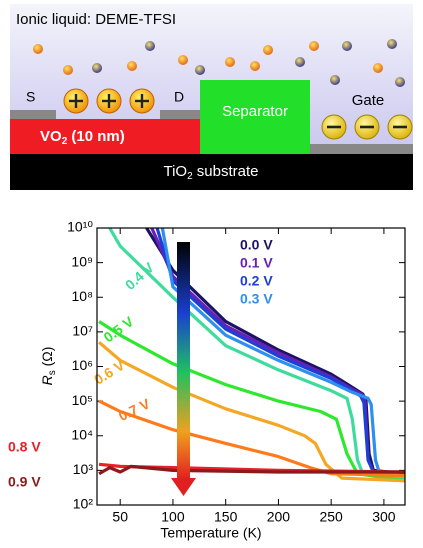  What do you see at coordinates (210, 533) in the screenshot?
I see `x-axis-label: Temperature (K)` at bounding box center [210, 533].